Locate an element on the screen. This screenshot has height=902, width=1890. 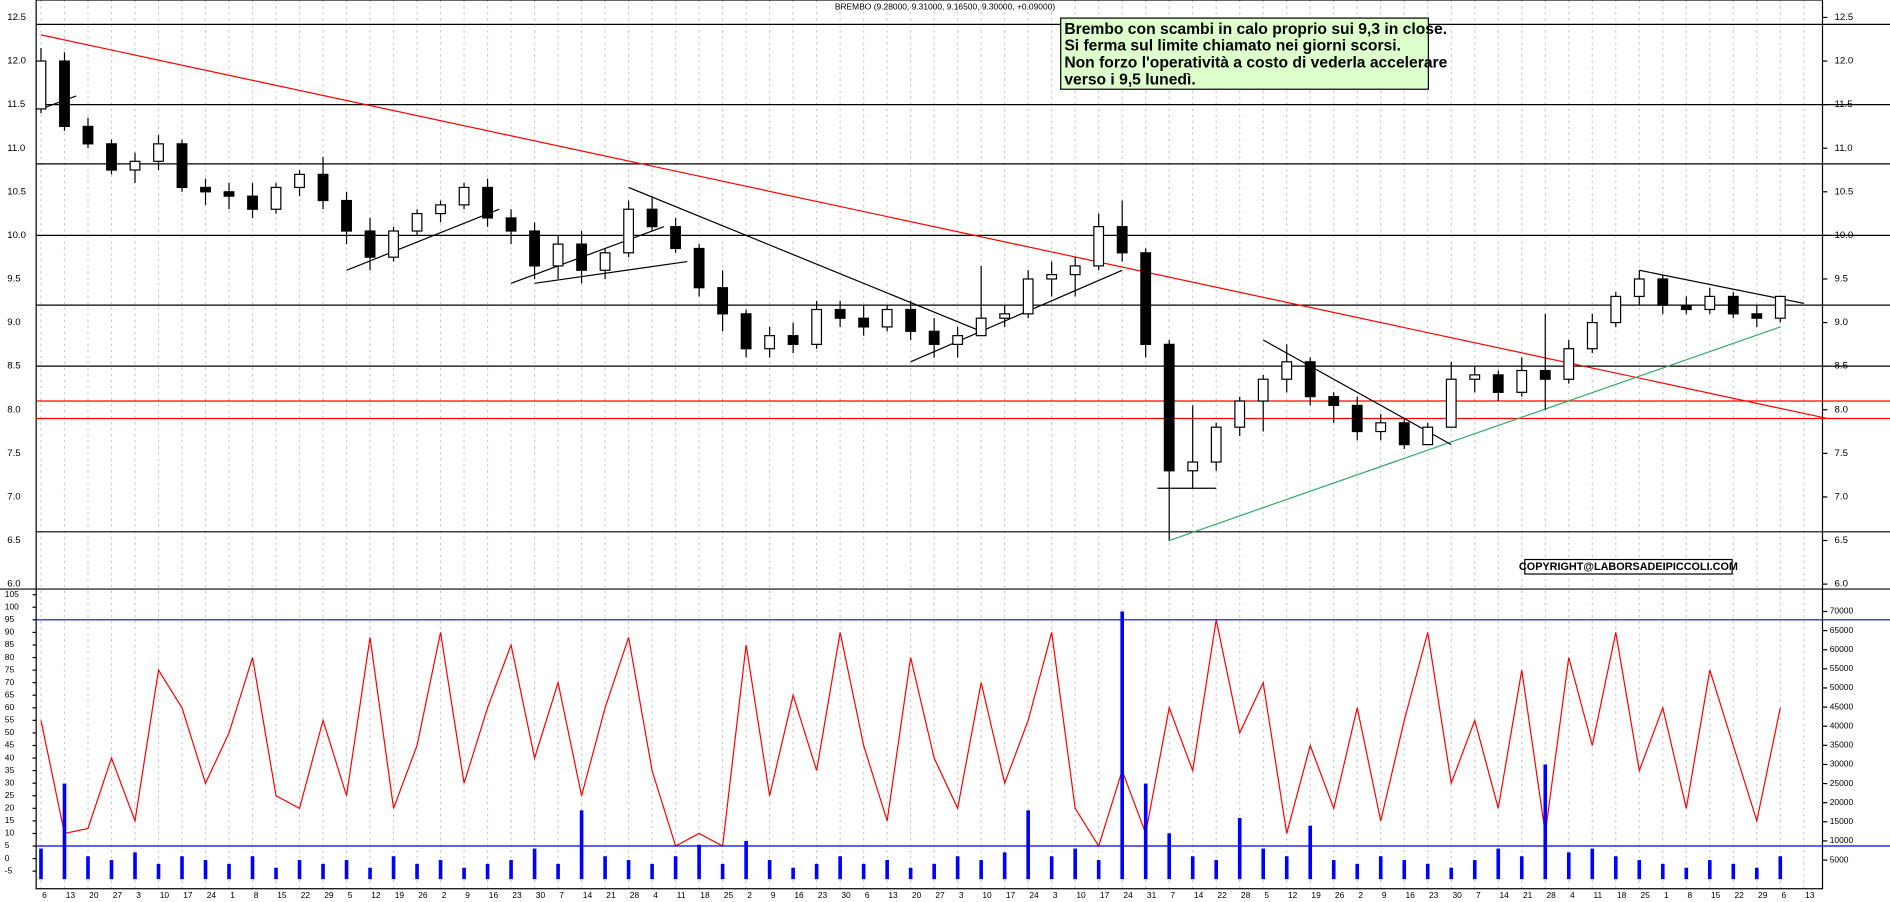
y-tick-label: 8.0 is located at coordinates (1841, 409).